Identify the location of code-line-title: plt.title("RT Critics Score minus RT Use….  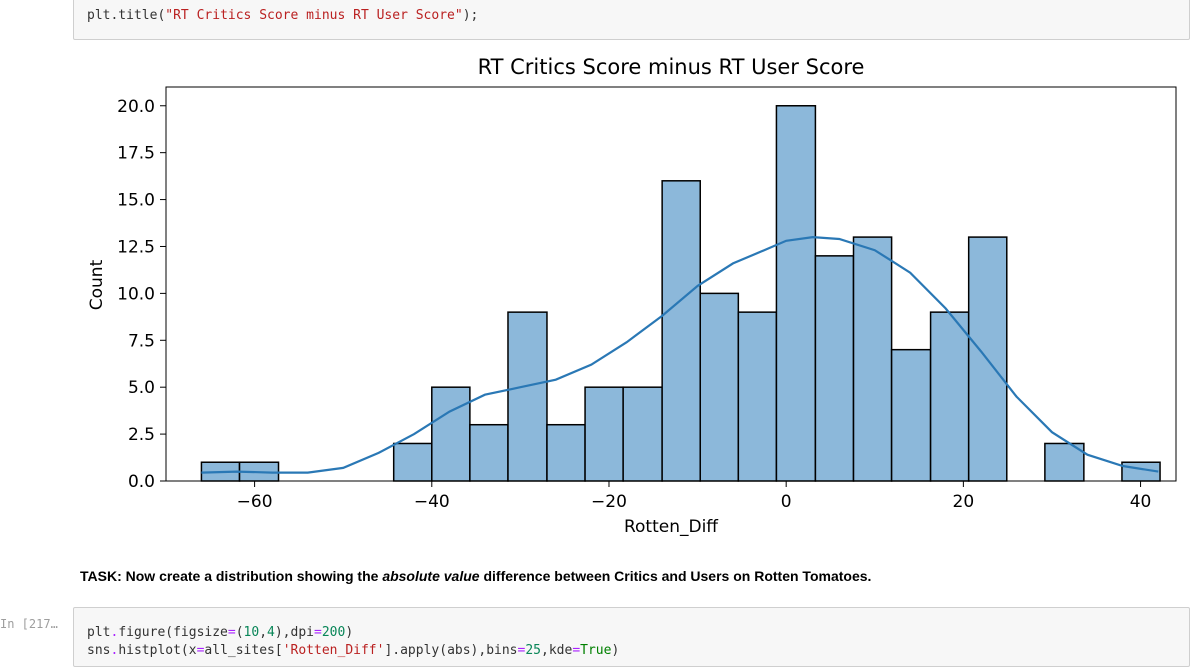
(283, 15).